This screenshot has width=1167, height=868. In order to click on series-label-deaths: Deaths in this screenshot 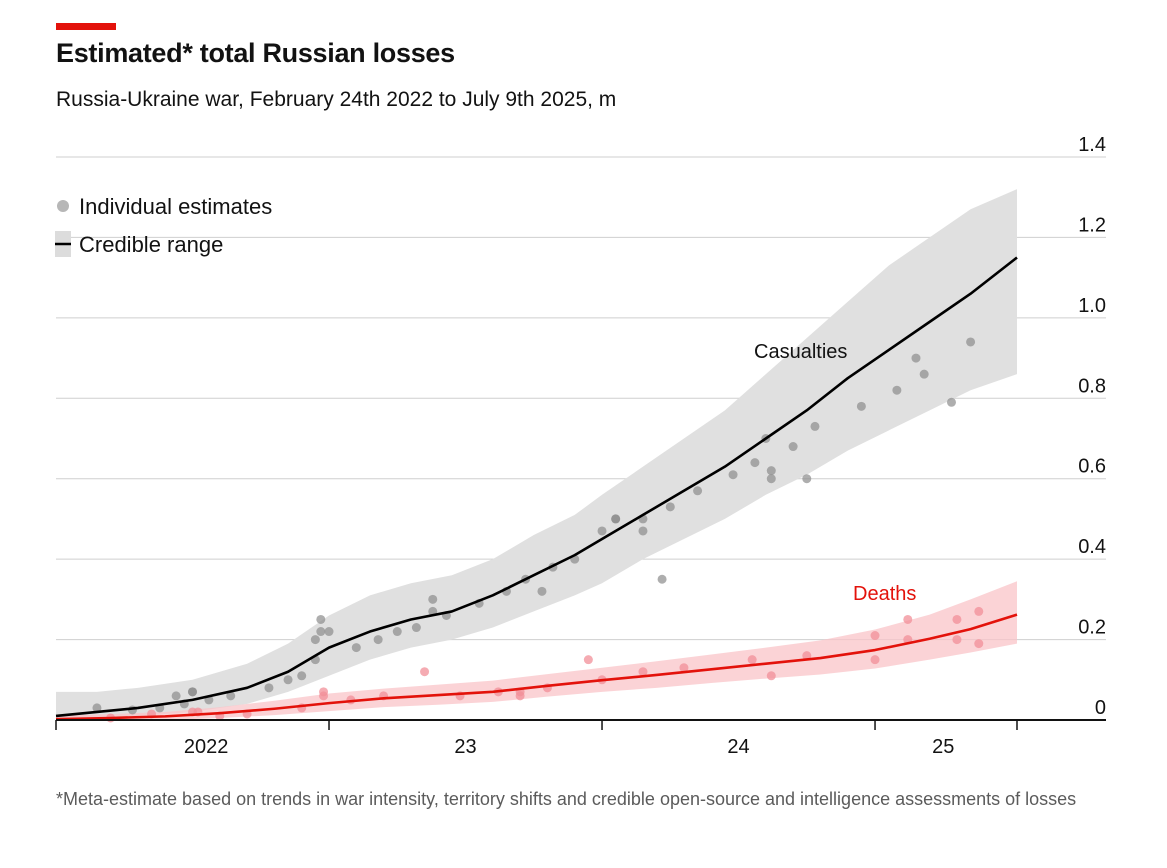, I will do `click(884, 594)`.